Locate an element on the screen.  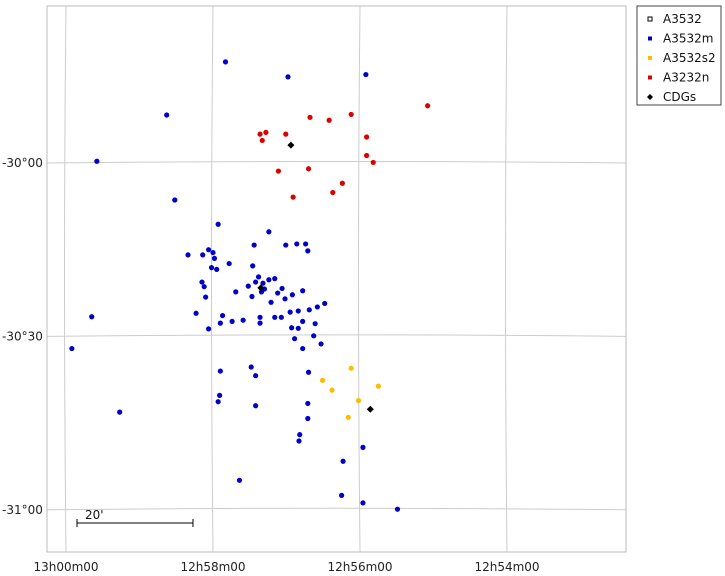
scale-bar-label: 20' is located at coordinates (94, 515).